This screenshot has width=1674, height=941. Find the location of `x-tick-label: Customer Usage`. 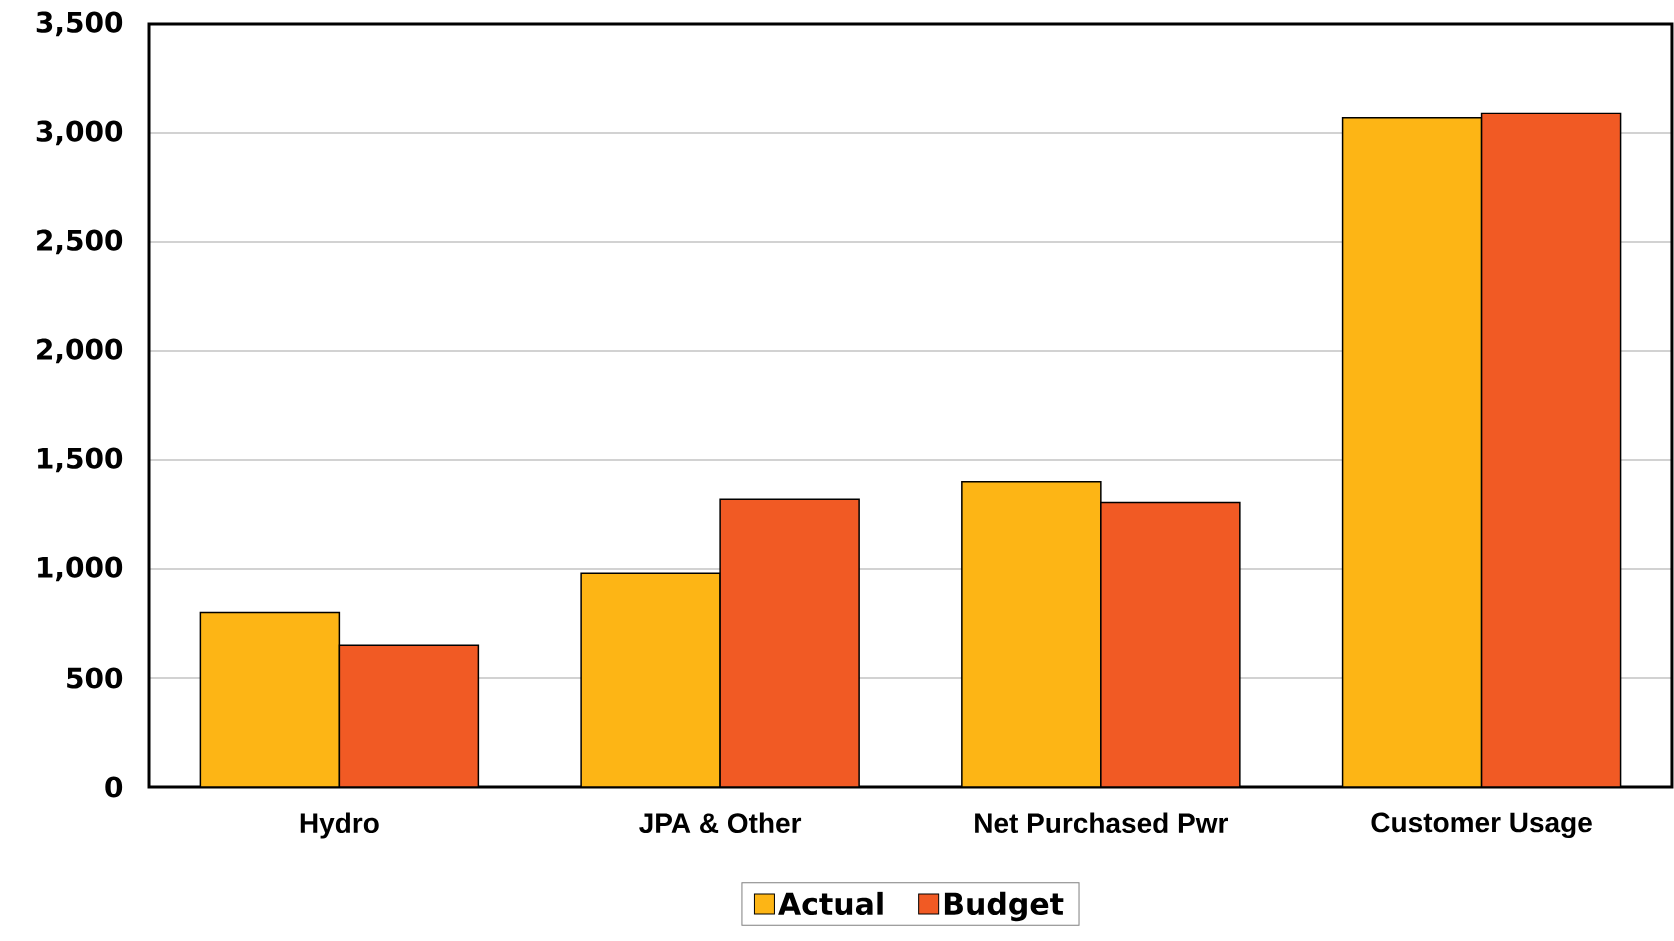

x-tick-label: Customer Usage is located at coordinates (1481, 825).